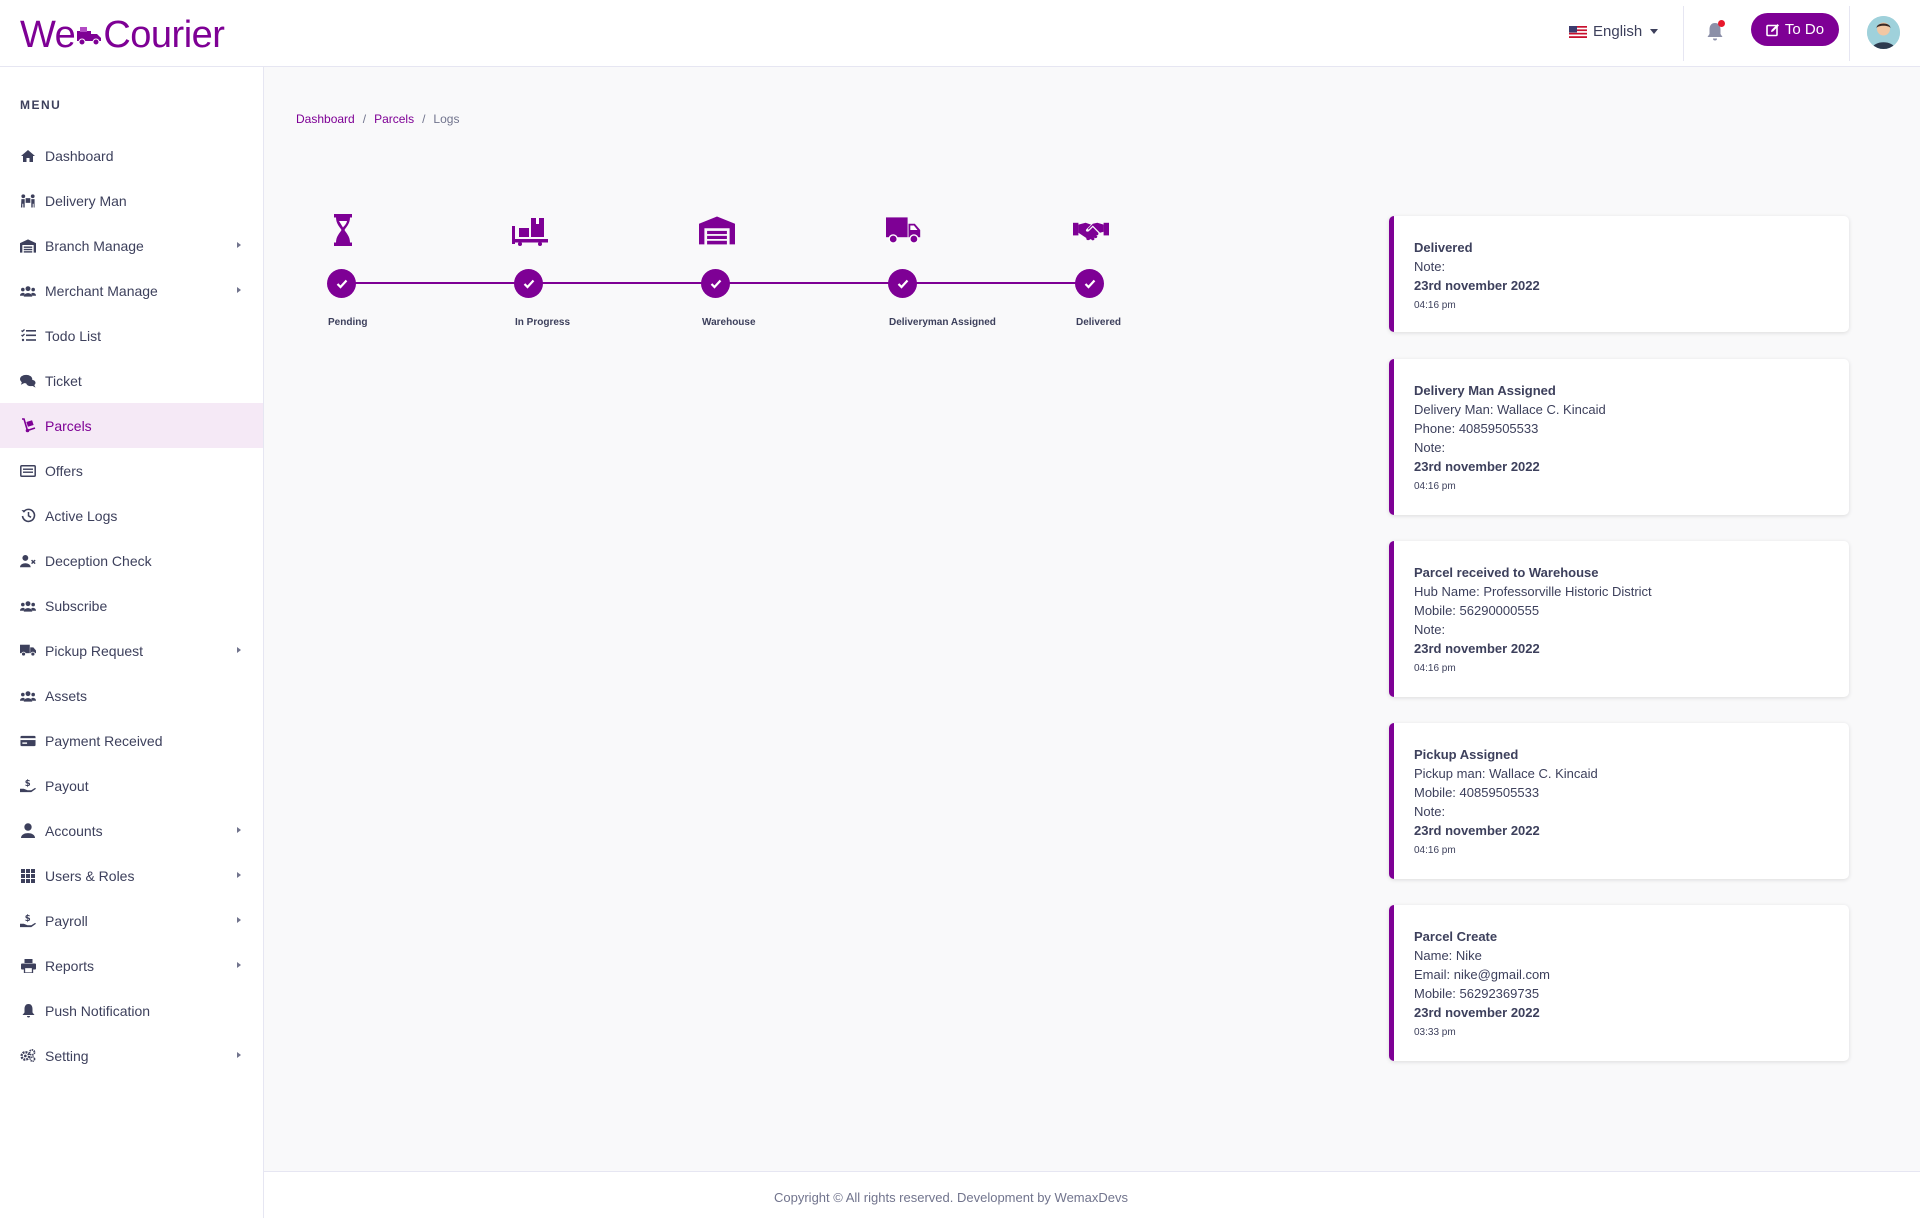 The image size is (1920, 1218). What do you see at coordinates (131, 830) in the screenshot?
I see `sidebar-item-accounts: Accounts` at bounding box center [131, 830].